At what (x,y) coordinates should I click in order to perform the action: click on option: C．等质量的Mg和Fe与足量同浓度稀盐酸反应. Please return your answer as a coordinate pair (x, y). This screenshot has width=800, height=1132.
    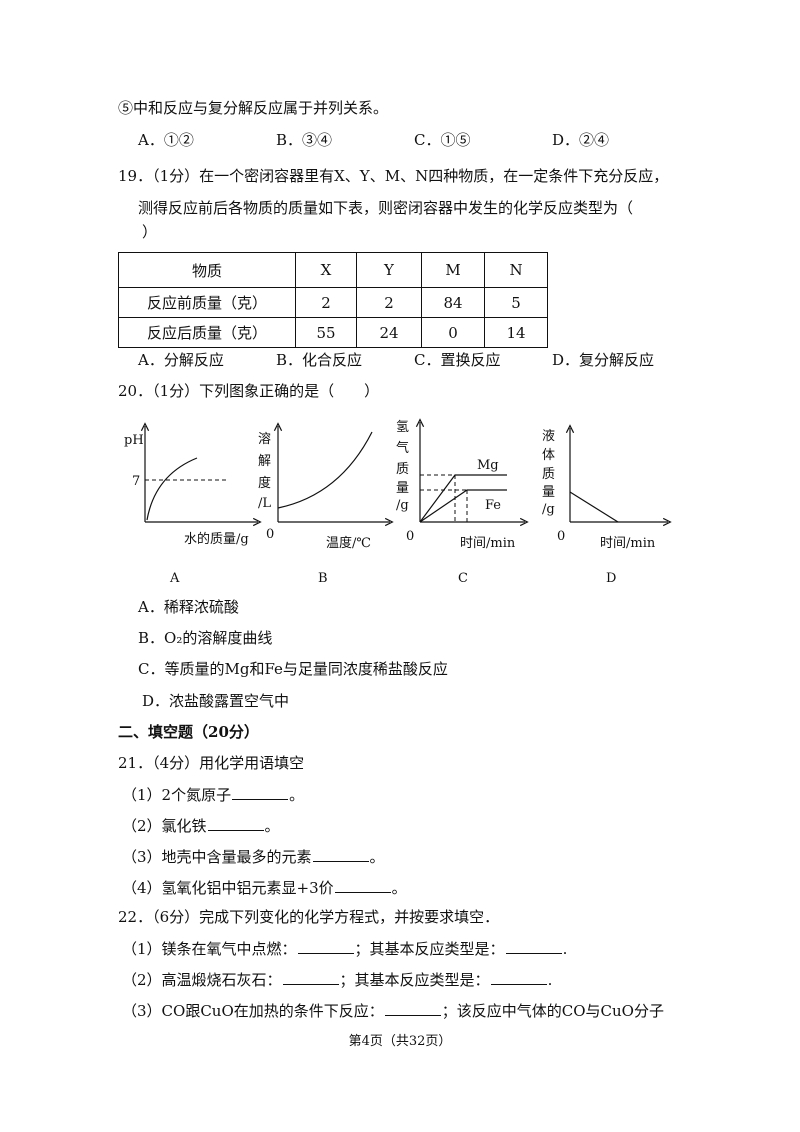
    Looking at the image, I should click on (293, 669).